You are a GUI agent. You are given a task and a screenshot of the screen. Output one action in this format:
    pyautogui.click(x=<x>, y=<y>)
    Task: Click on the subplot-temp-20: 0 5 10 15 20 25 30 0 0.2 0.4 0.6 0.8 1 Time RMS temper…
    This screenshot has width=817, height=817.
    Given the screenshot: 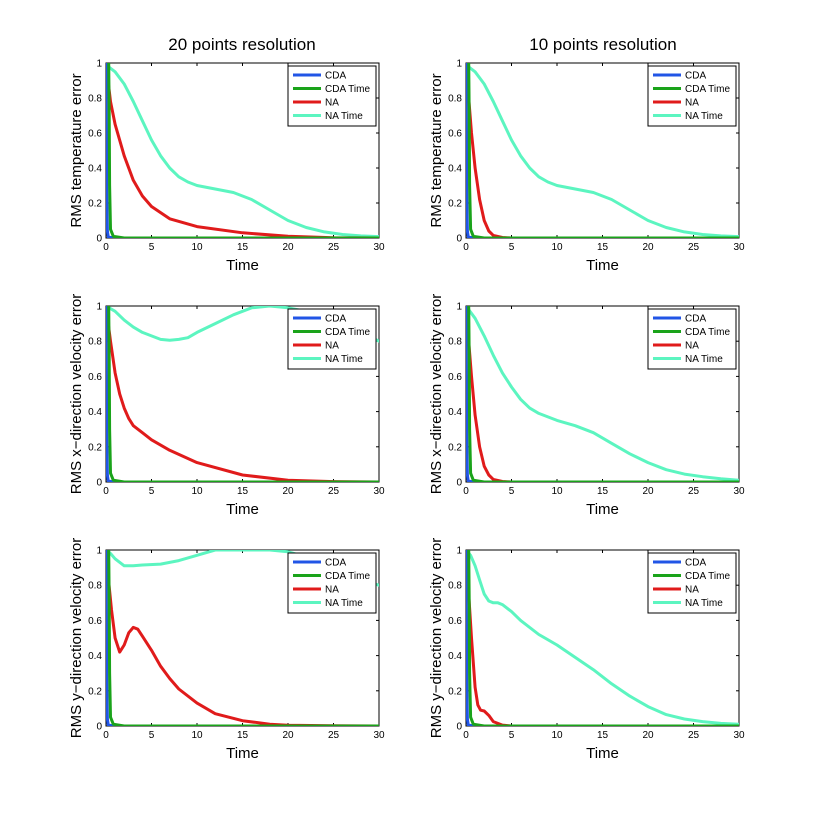 What is the action you would take?
    pyautogui.click(x=226, y=167)
    